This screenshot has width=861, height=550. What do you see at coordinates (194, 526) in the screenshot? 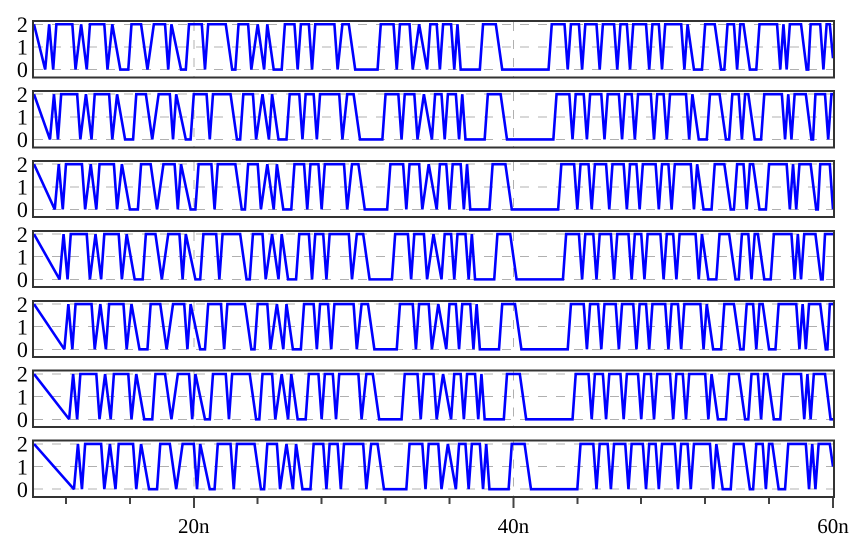
I see `x-tick-label: 20n` at bounding box center [194, 526].